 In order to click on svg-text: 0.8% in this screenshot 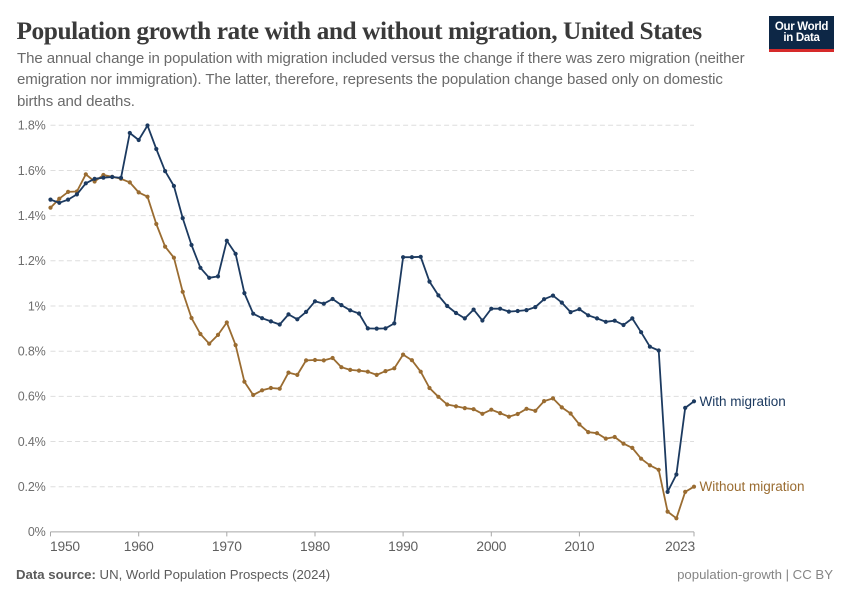, I will do `click(32, 352)`.